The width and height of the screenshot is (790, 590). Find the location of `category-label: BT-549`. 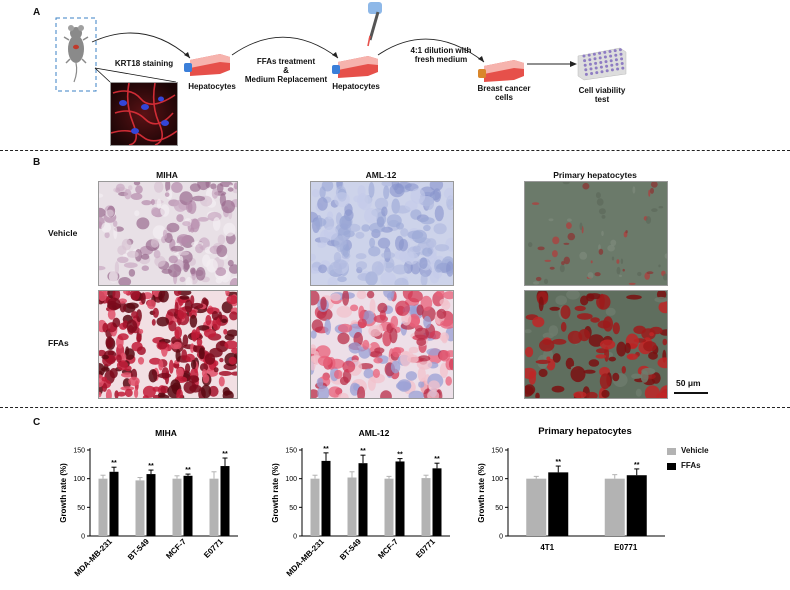

category-label: BT-549 is located at coordinates (138, 549).